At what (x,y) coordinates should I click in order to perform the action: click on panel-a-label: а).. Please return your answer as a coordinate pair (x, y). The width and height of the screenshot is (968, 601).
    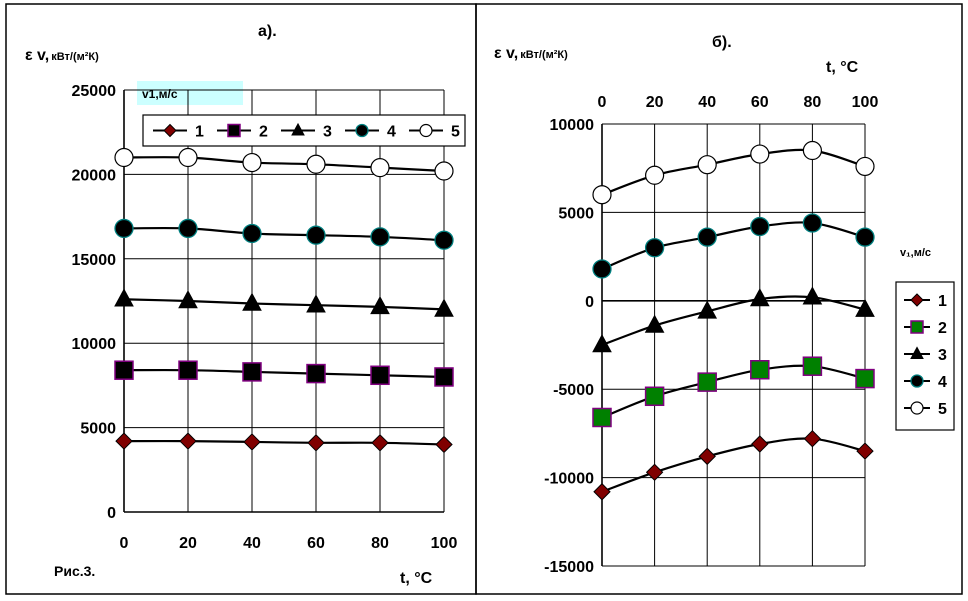
    Looking at the image, I should click on (267, 31).